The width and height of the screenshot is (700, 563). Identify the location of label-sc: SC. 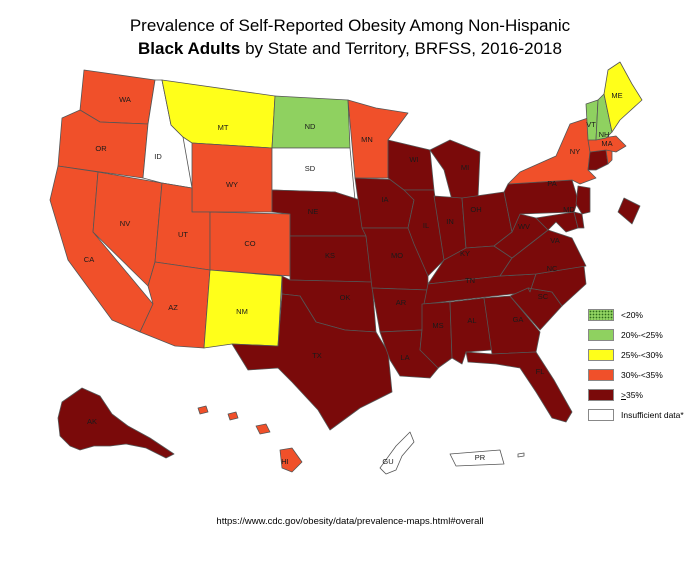
(543, 296).